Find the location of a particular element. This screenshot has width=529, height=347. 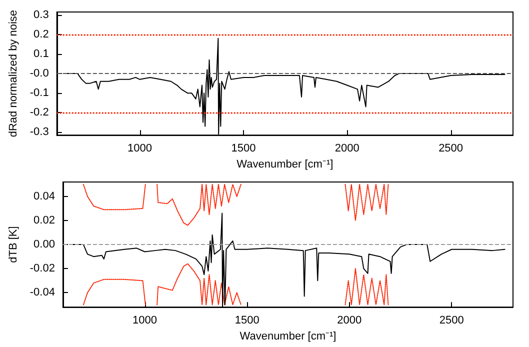

y-tick-label: -0.1 is located at coordinates (39, 93).